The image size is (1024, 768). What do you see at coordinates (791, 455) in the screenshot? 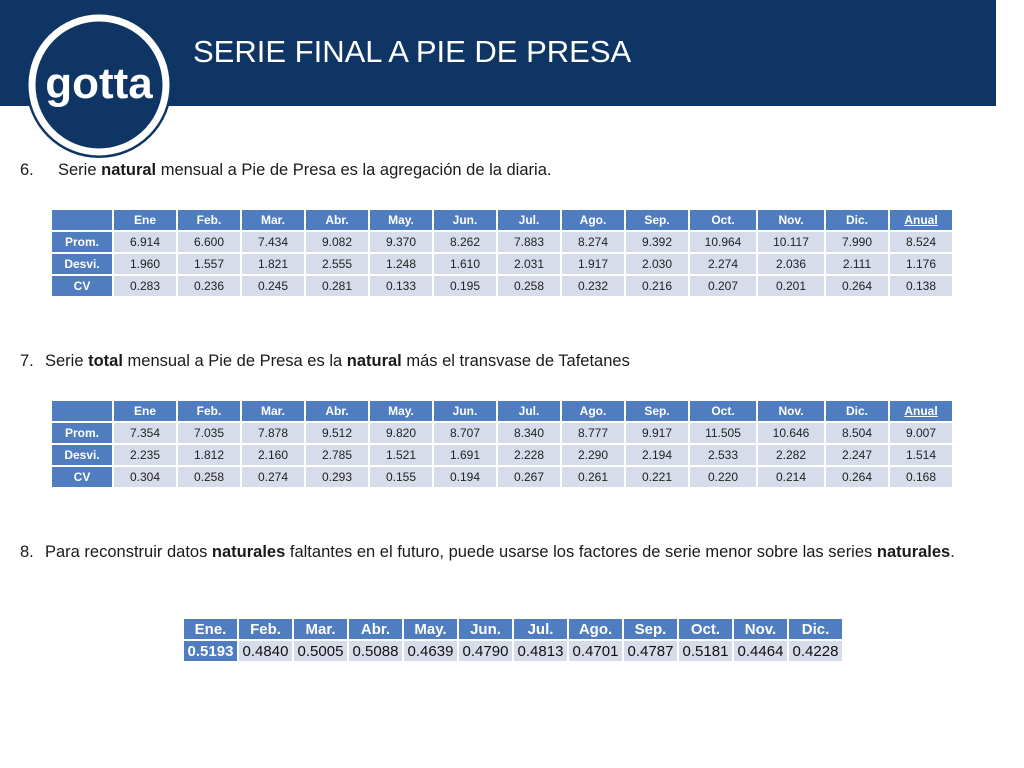
I see `table-cell: 2.282` at bounding box center [791, 455].